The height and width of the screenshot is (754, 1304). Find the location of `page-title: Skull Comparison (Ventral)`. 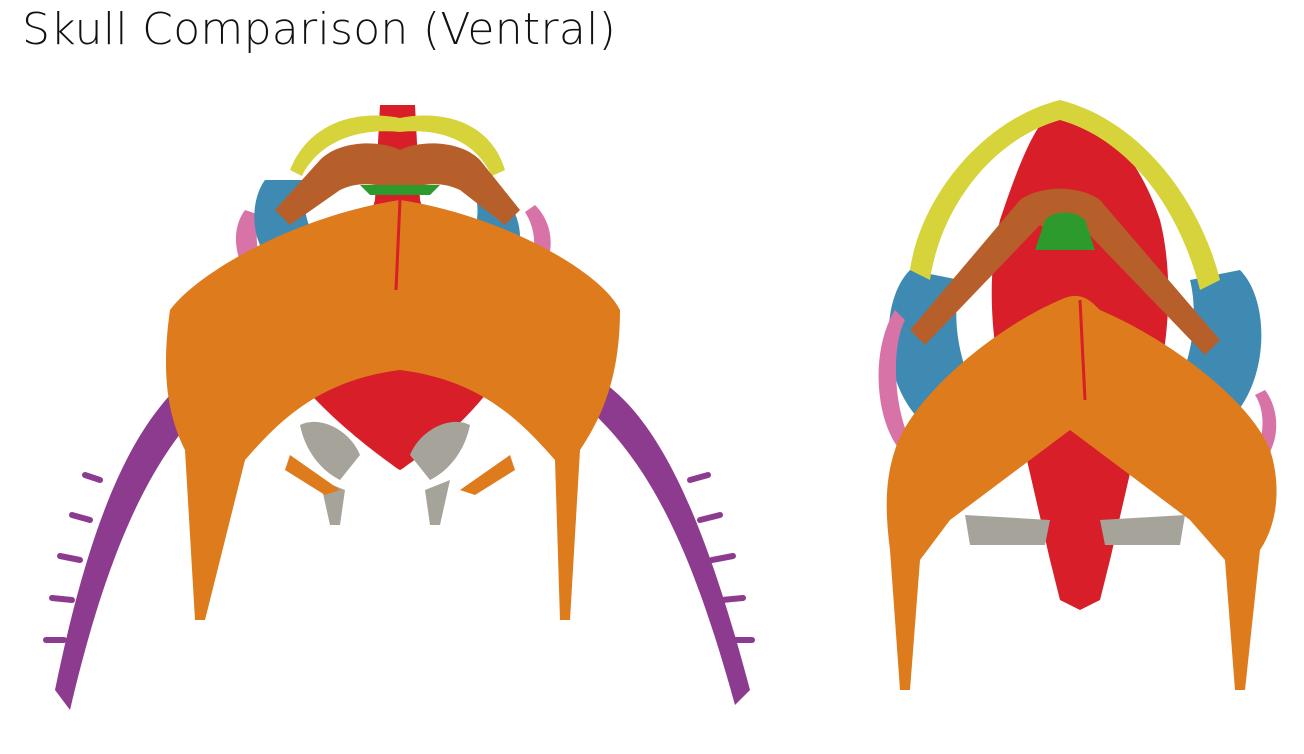

page-title: Skull Comparison (Ventral) is located at coordinates (319, 29).